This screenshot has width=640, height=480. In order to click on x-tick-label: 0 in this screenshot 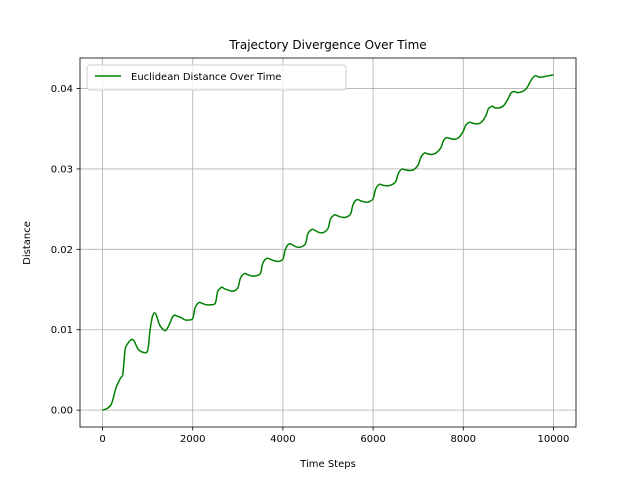, I will do `click(102, 439)`.